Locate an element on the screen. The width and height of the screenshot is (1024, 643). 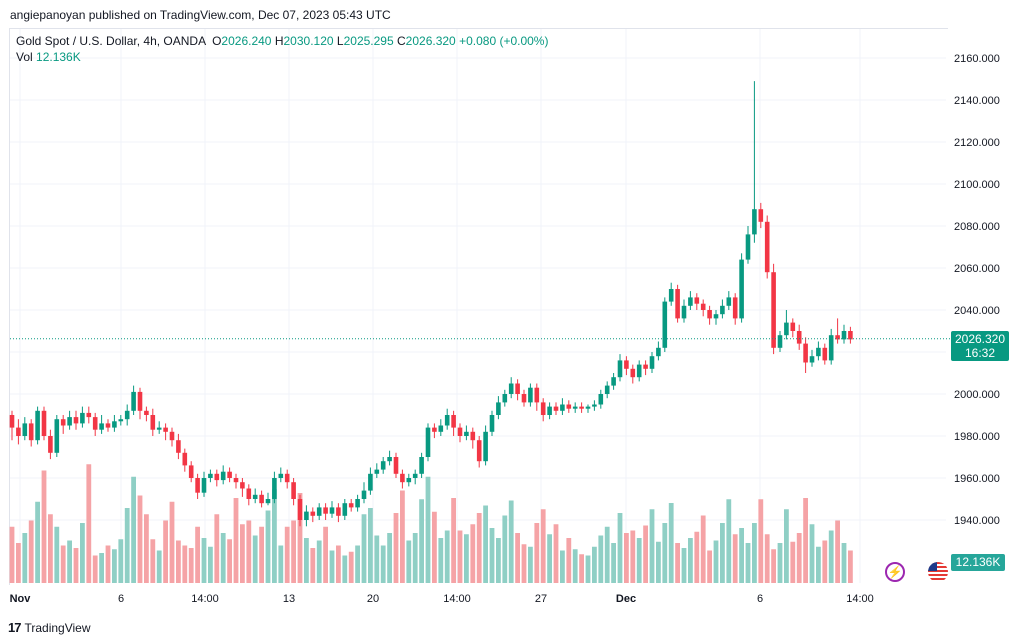
y-tick-label: 1940.000 is located at coordinates (977, 521).